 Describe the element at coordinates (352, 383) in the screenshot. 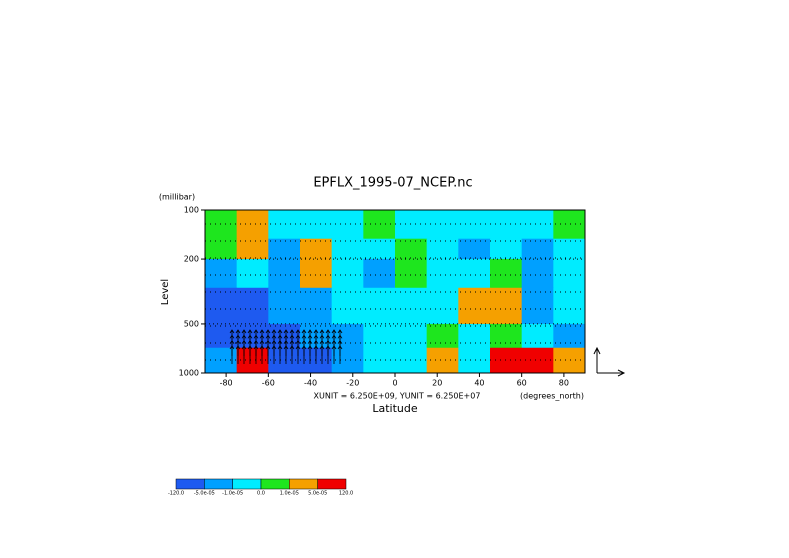

I see `x-tick-label: -20` at that location.